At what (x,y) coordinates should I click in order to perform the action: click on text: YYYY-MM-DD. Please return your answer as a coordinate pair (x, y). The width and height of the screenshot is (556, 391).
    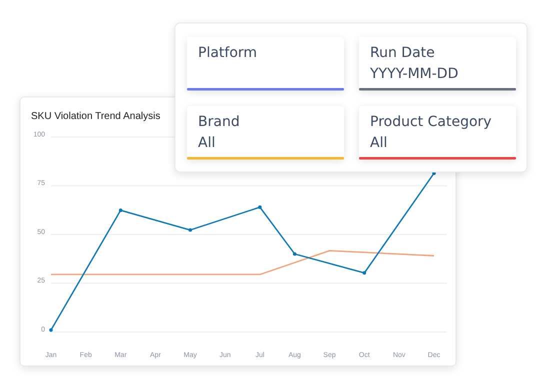
    Looking at the image, I should click on (413, 74).